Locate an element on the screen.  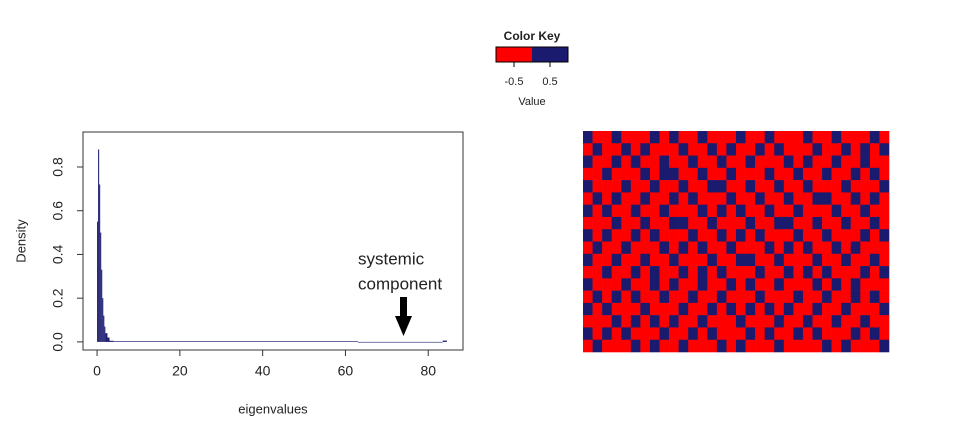
annotation: component is located at coordinates (400, 283).